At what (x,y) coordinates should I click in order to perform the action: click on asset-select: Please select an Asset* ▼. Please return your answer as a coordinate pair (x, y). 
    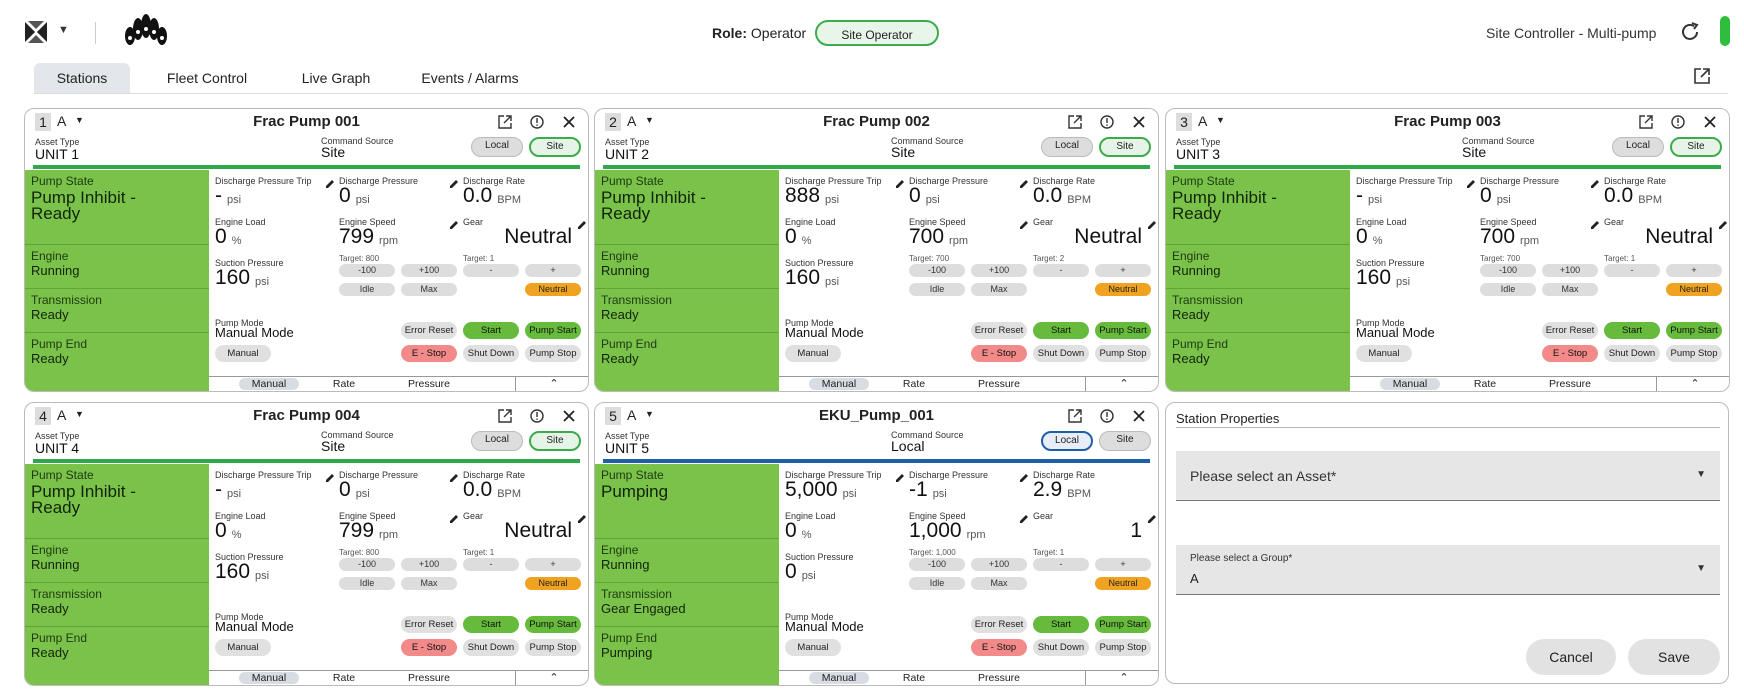
    Looking at the image, I should click on (1448, 476).